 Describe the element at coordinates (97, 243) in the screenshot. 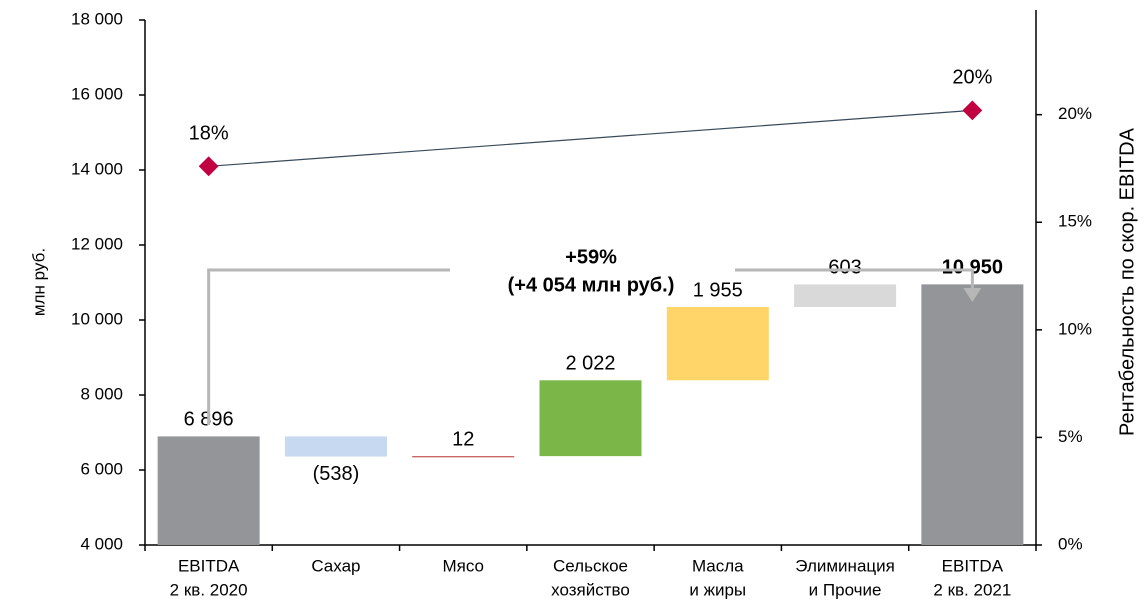

I see `y-tick-label: 12 000` at that location.